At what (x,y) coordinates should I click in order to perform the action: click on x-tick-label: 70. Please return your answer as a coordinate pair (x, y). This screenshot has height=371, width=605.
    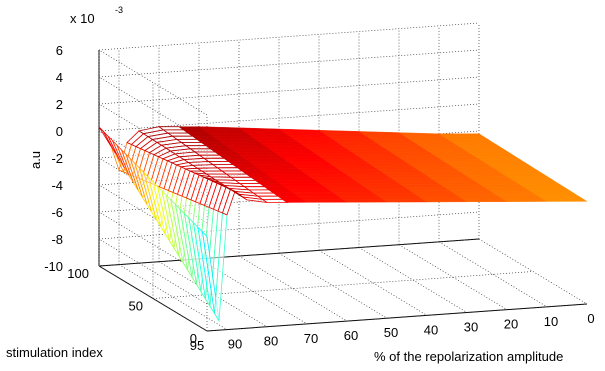
    Looking at the image, I should click on (311, 338).